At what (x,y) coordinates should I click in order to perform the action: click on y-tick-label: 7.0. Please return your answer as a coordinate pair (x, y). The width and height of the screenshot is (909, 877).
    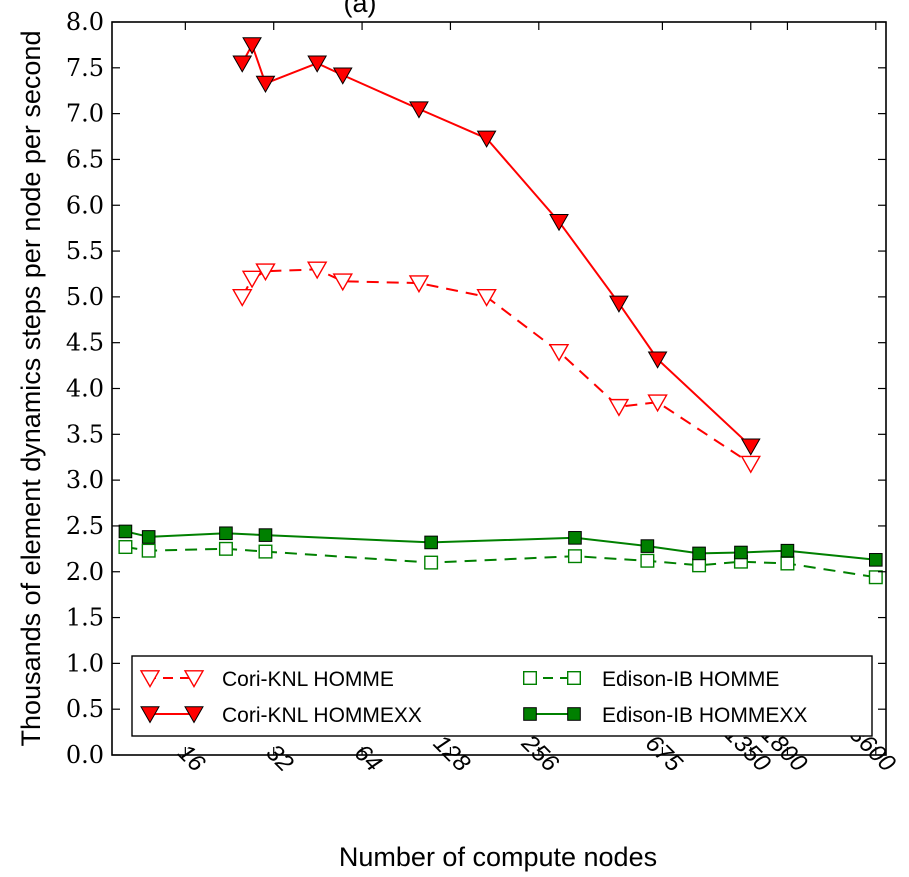
    Looking at the image, I should click on (85, 114).